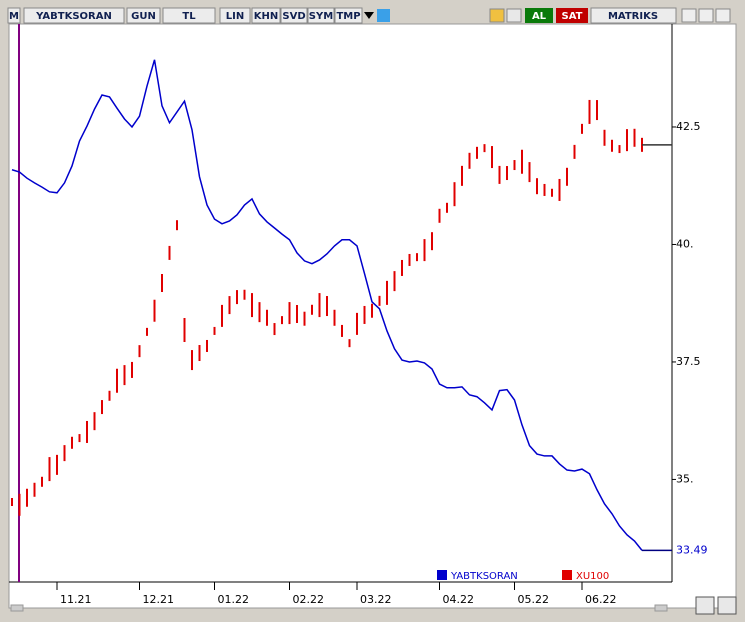  I want to click on x-tick-label: 11.21, so click(76, 599).